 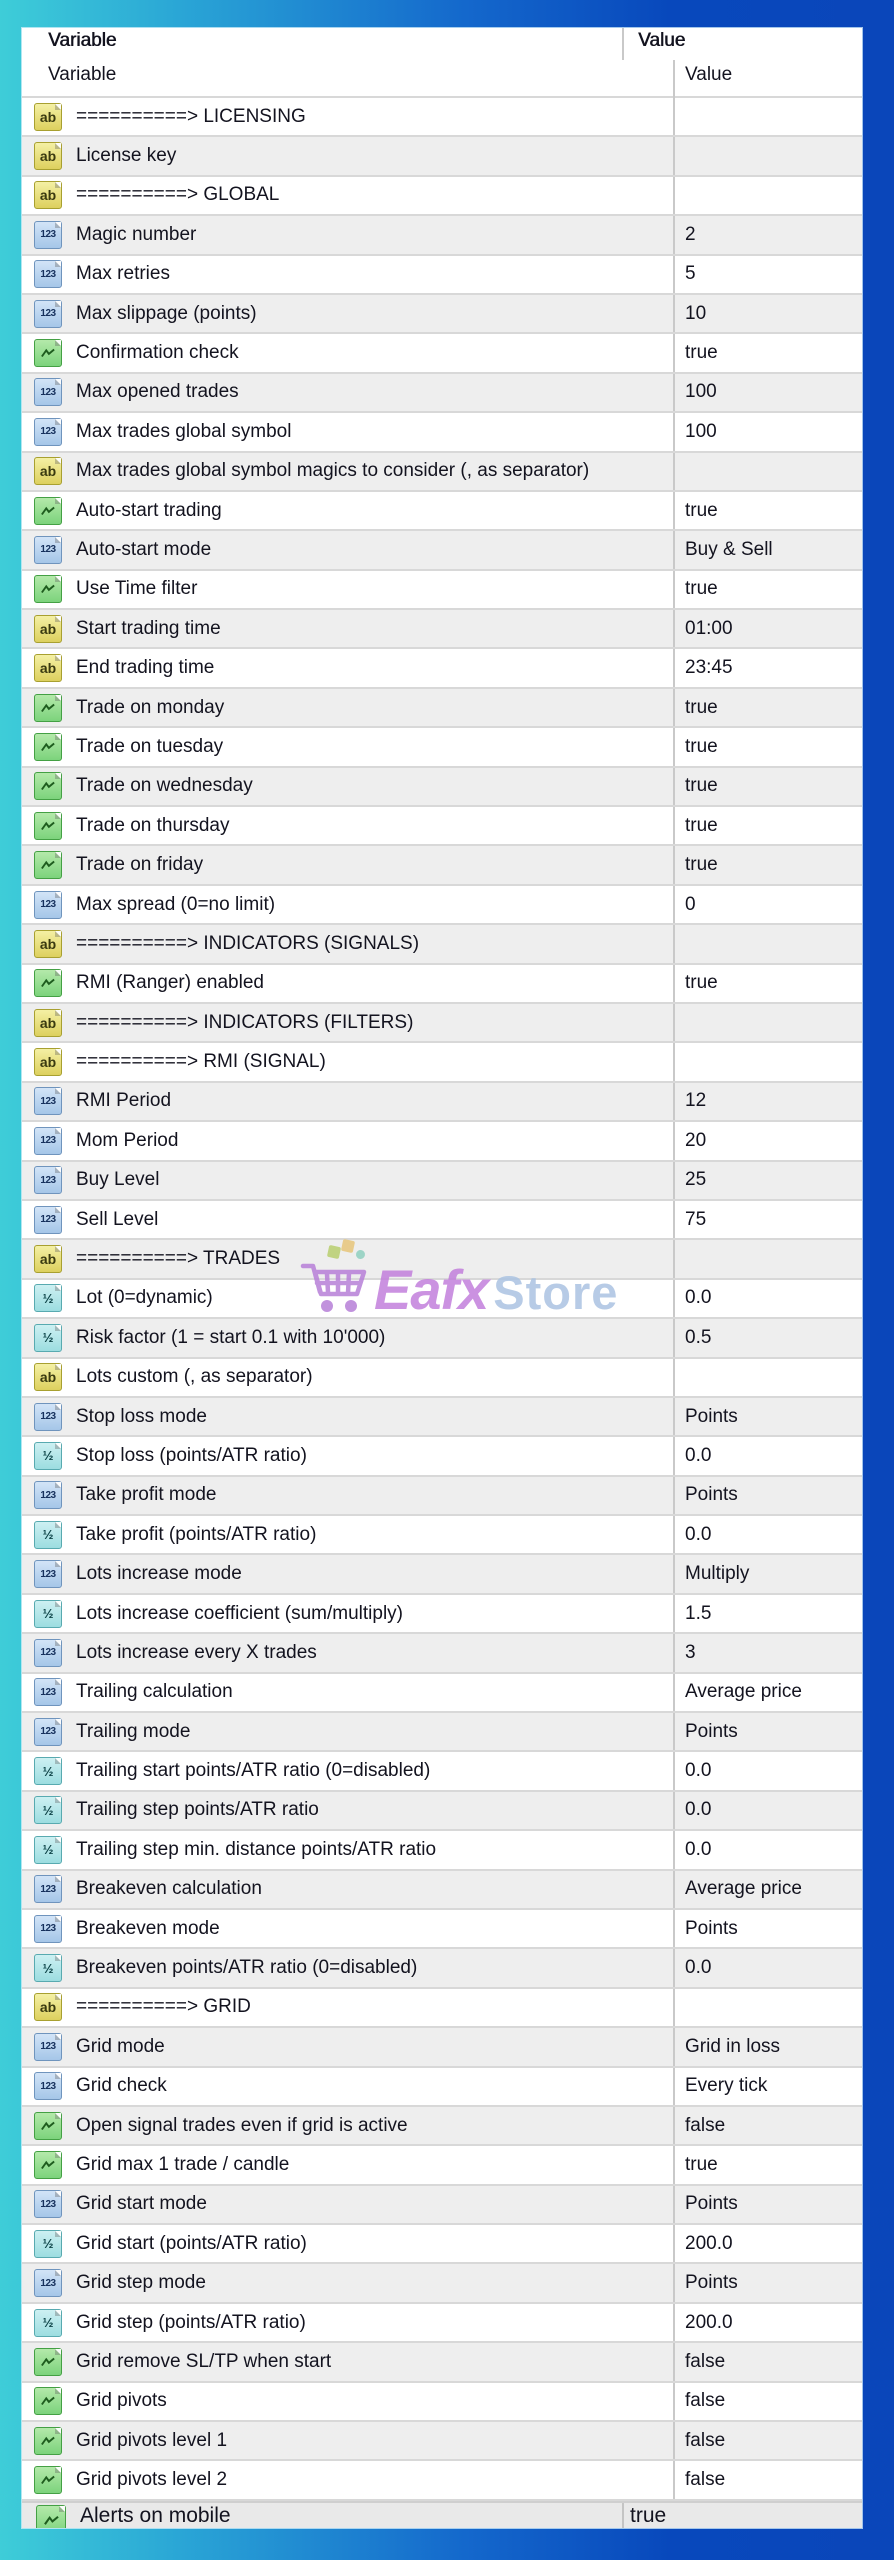 I want to click on table-row: 123 Take profit mode Points, so click(x=442, y=1496).